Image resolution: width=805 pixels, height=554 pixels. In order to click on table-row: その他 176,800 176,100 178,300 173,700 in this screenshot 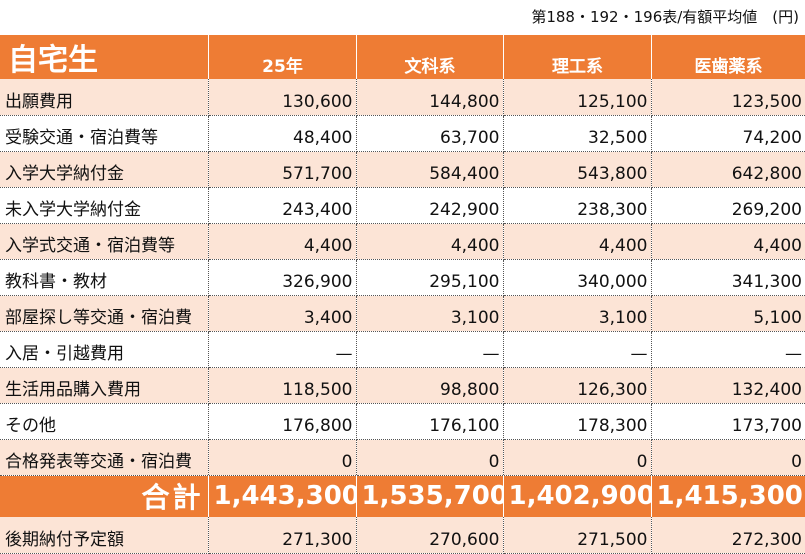, I will do `click(402, 421)`.